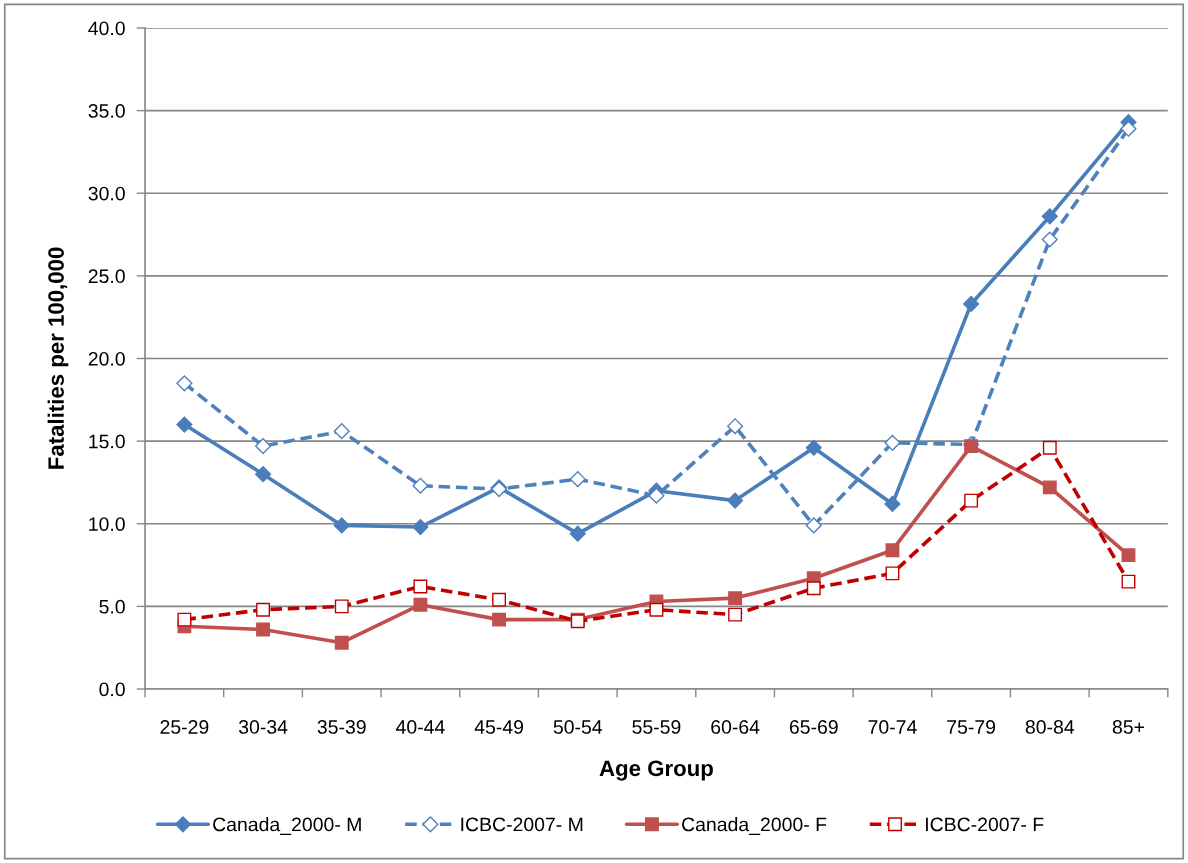  Describe the element at coordinates (107, 441) in the screenshot. I see `y-tick-label: 15.0` at that location.